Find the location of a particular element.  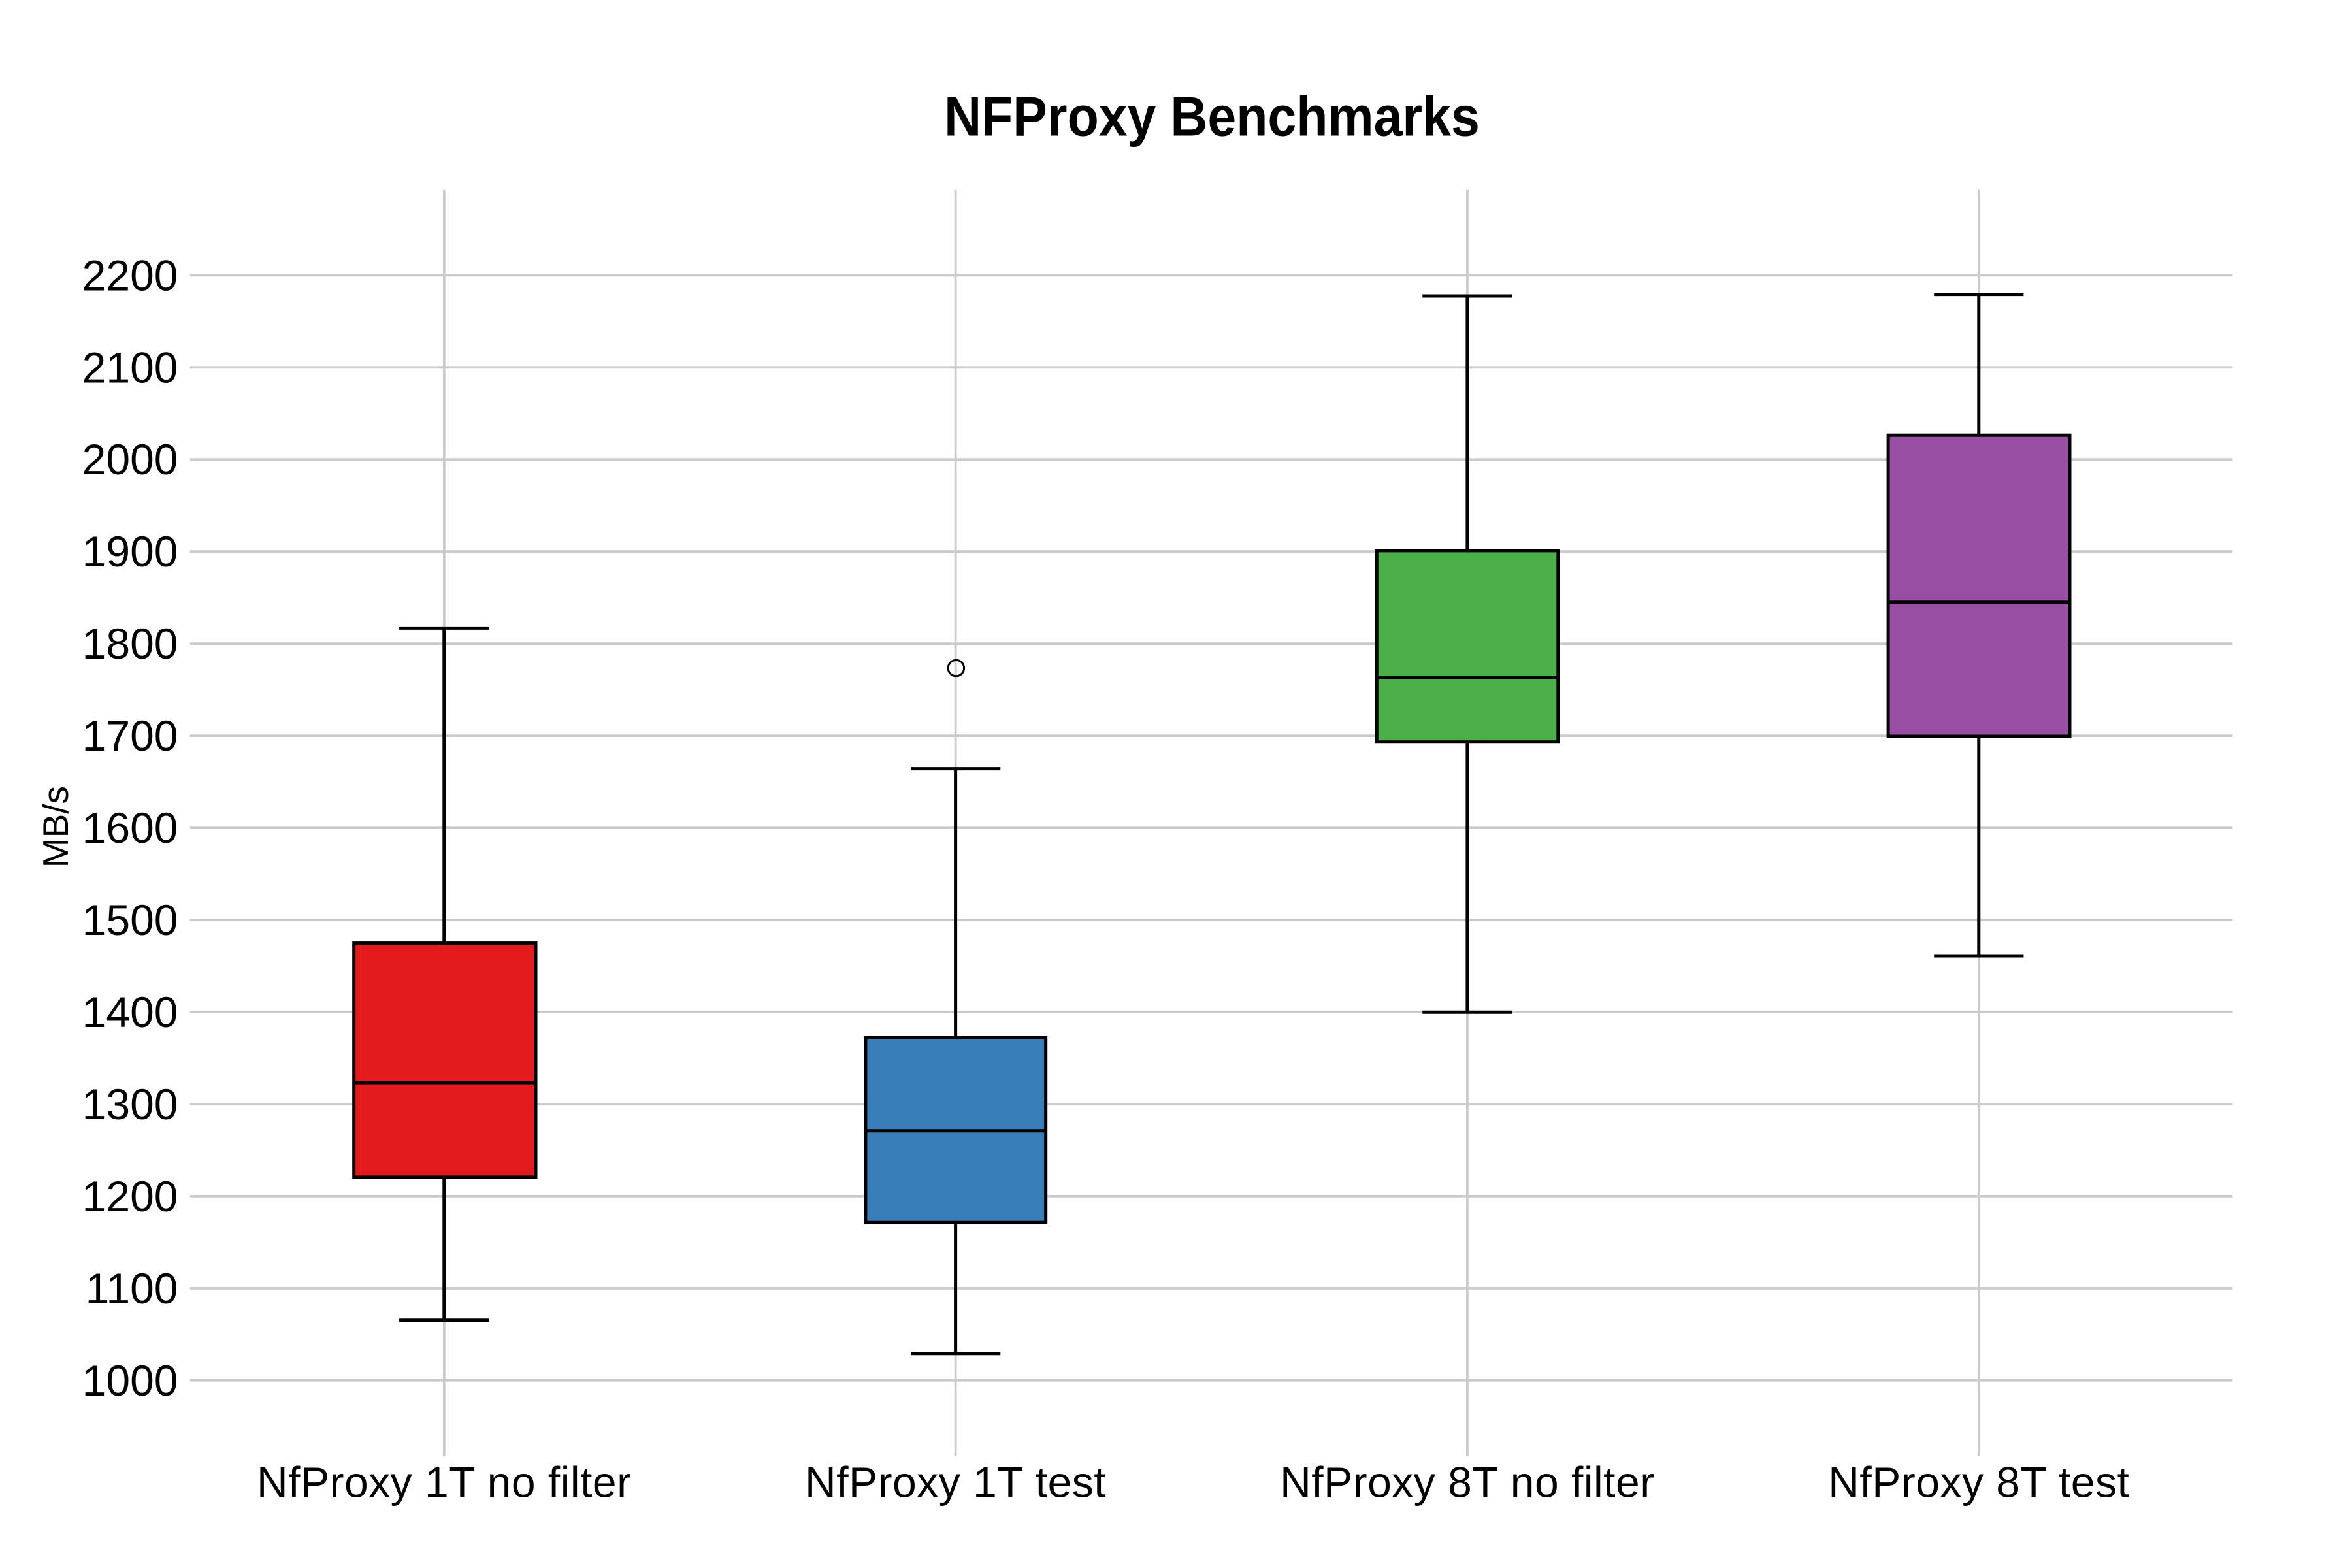

svg-text: 2000 is located at coordinates (130, 459).